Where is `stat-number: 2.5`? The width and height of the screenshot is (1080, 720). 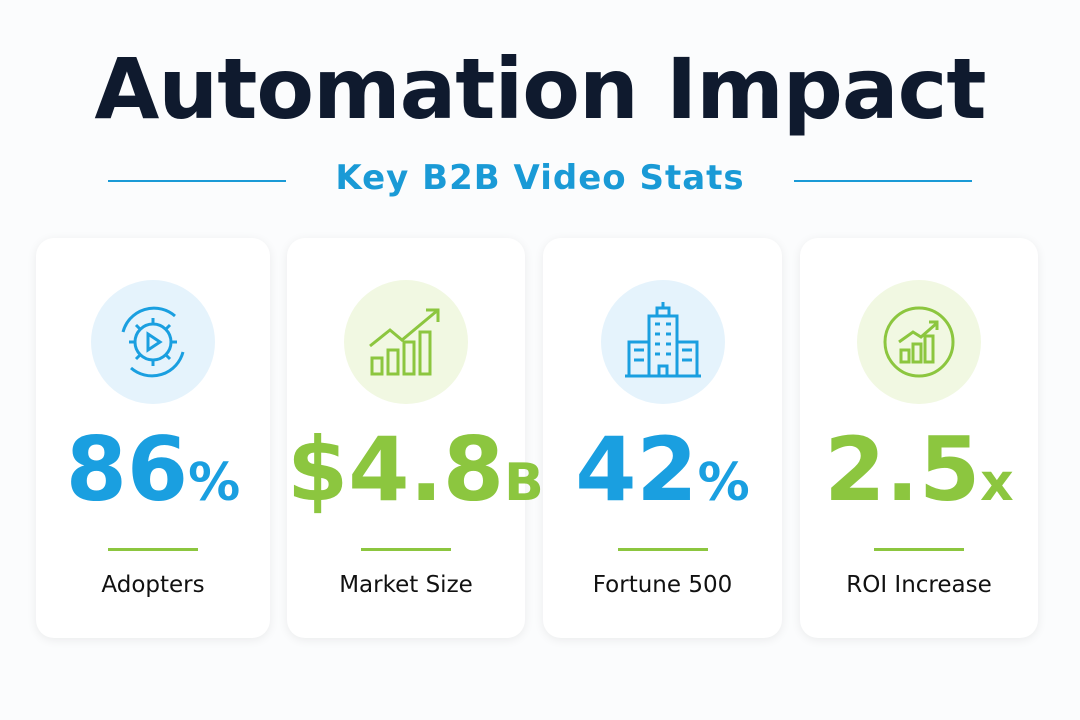
stat-number: 2.5 is located at coordinates (902, 469).